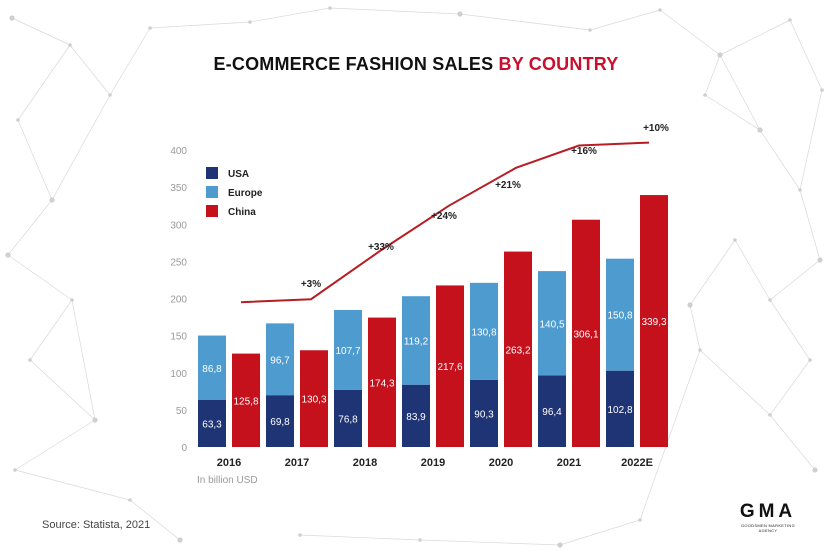 This screenshot has width=832, height=552. What do you see at coordinates (619, 316) in the screenshot?
I see `data-label-europe: 150,8` at bounding box center [619, 316].